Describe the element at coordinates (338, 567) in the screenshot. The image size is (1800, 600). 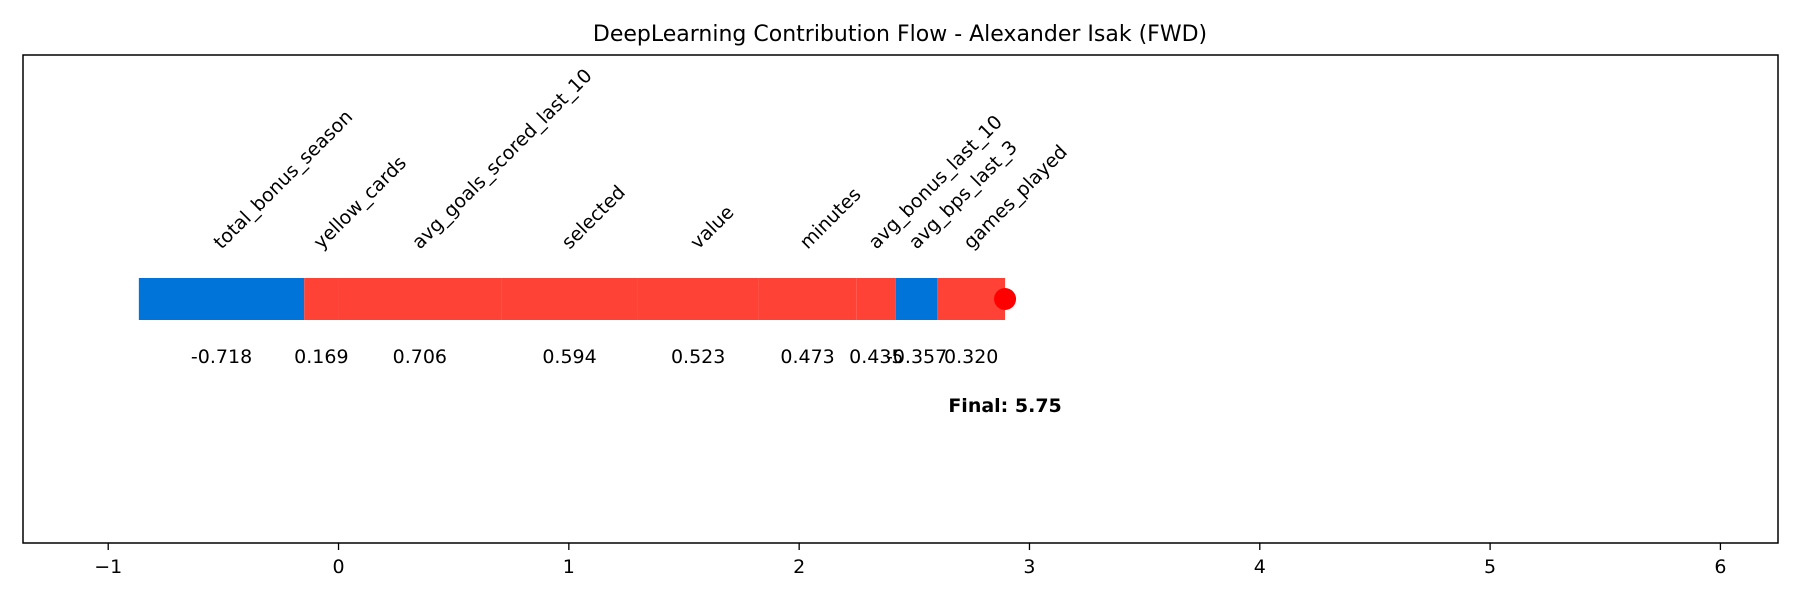
I see `x-tick-label: 0` at that location.